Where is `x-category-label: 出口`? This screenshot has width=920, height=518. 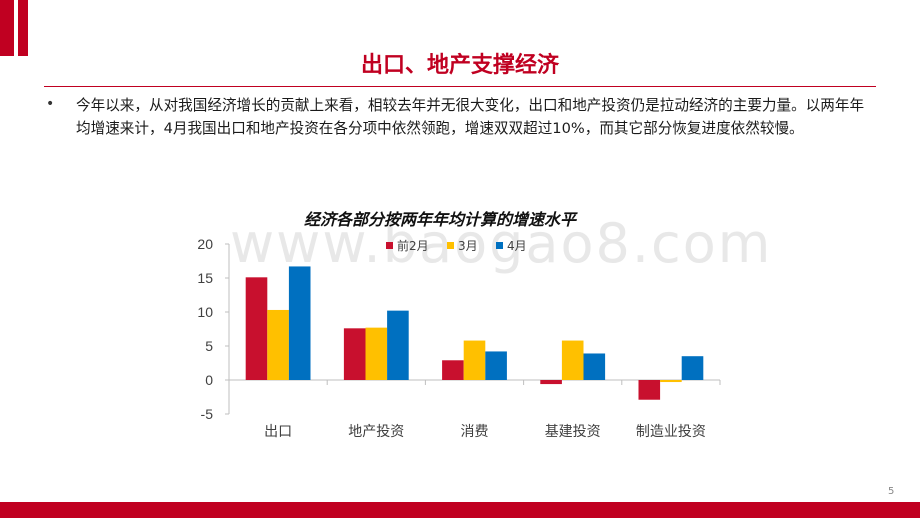
x-category-label: 出口 is located at coordinates (278, 432).